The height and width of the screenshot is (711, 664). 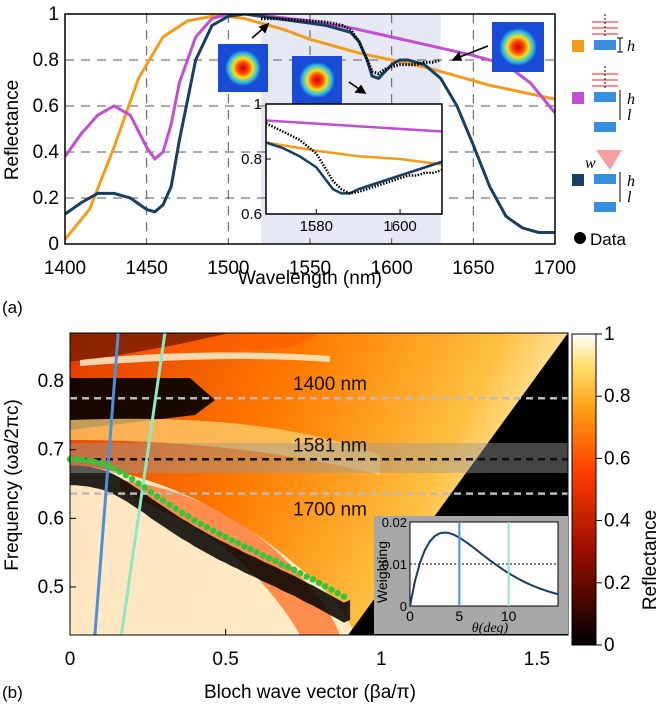 I want to click on x-tick-label: 1, so click(x=381, y=659).